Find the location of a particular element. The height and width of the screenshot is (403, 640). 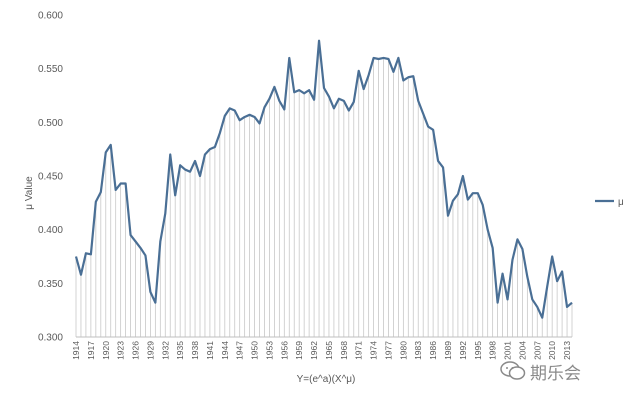

x-tick-label: 1983 is located at coordinates (418, 350).